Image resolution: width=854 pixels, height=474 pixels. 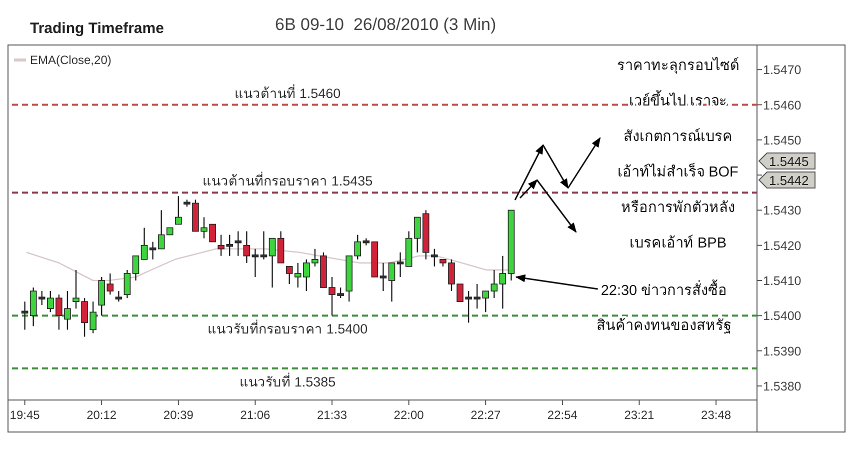 I want to click on ref-line-label: แนวต้านที่ 1.5460, so click(x=287, y=92).